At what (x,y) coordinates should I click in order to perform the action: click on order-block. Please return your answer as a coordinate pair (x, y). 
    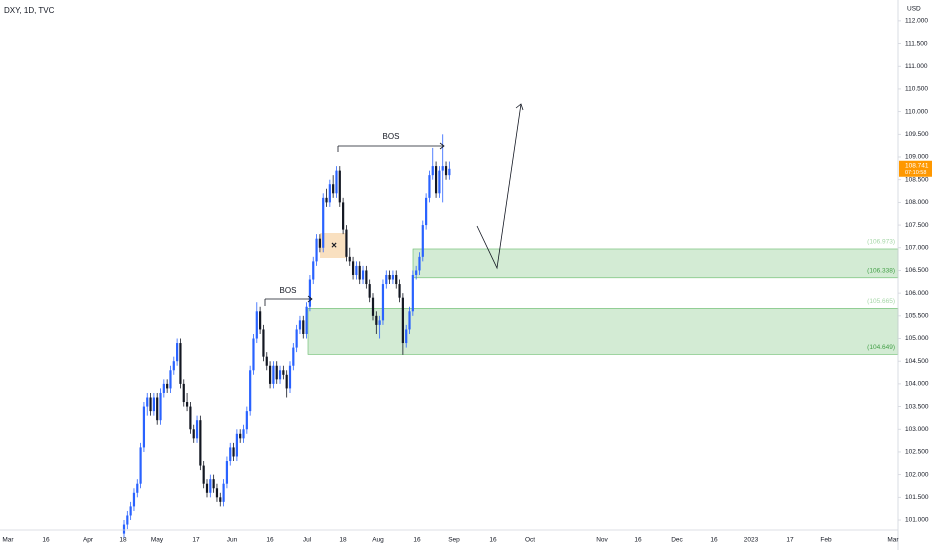
    Looking at the image, I should click on (333, 245).